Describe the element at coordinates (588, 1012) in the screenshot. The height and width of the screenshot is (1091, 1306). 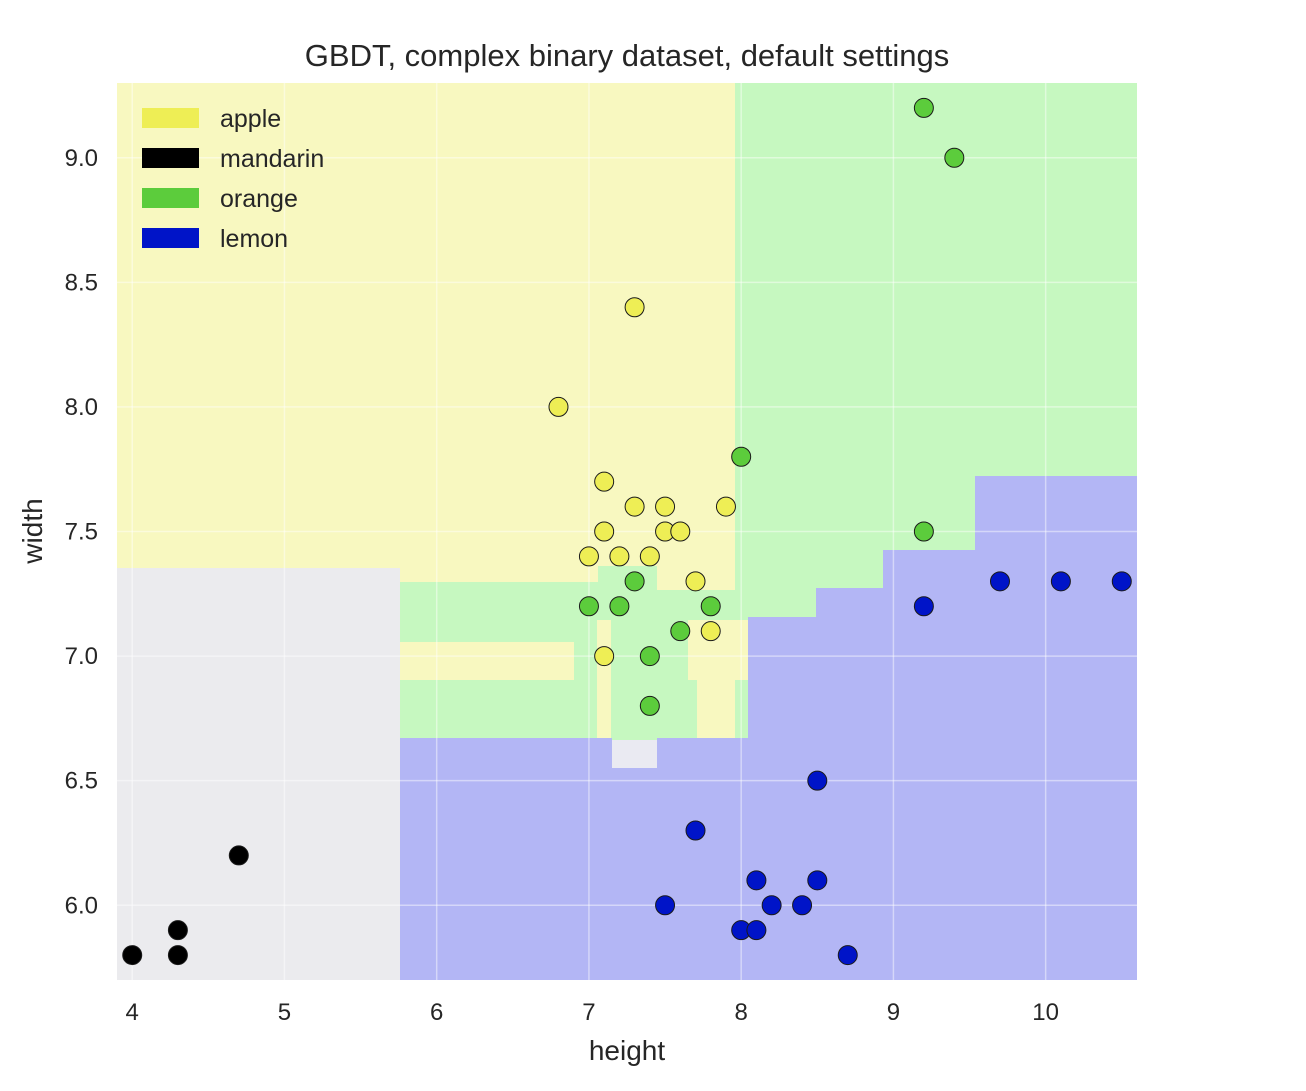
I see `x-tick-label: 7` at that location.